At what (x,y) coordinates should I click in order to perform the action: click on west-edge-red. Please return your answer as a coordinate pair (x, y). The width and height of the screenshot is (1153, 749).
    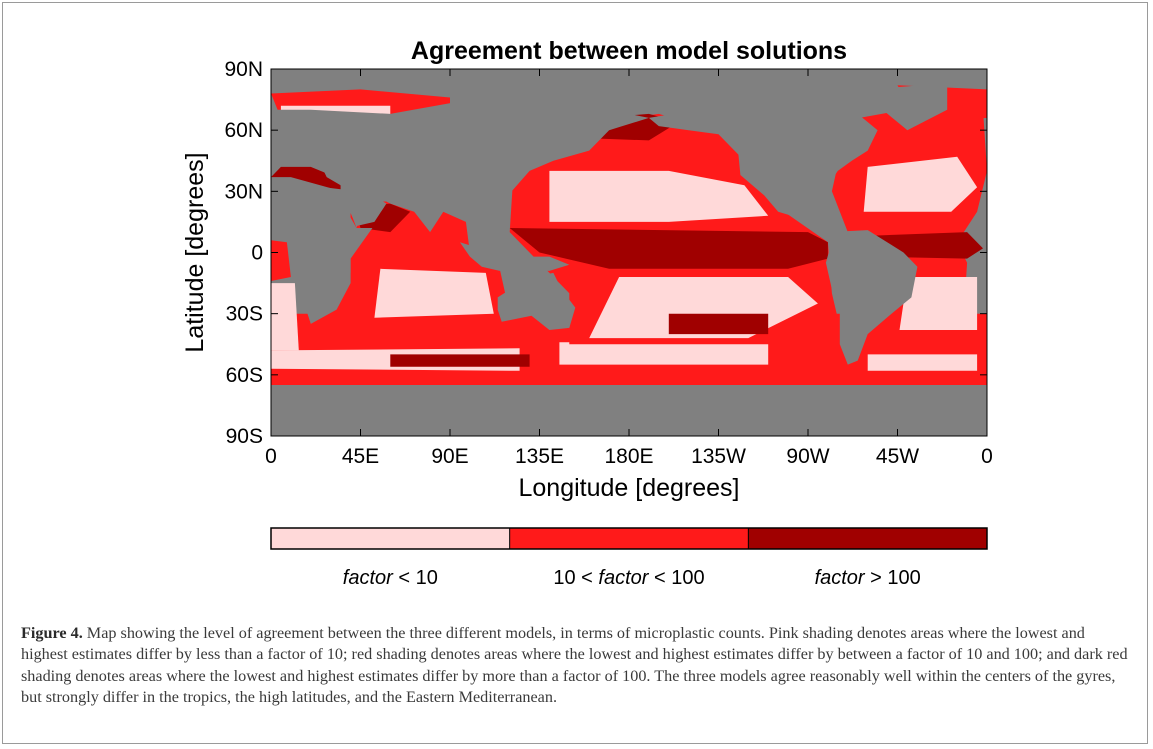
    Looking at the image, I should click on (281, 254).